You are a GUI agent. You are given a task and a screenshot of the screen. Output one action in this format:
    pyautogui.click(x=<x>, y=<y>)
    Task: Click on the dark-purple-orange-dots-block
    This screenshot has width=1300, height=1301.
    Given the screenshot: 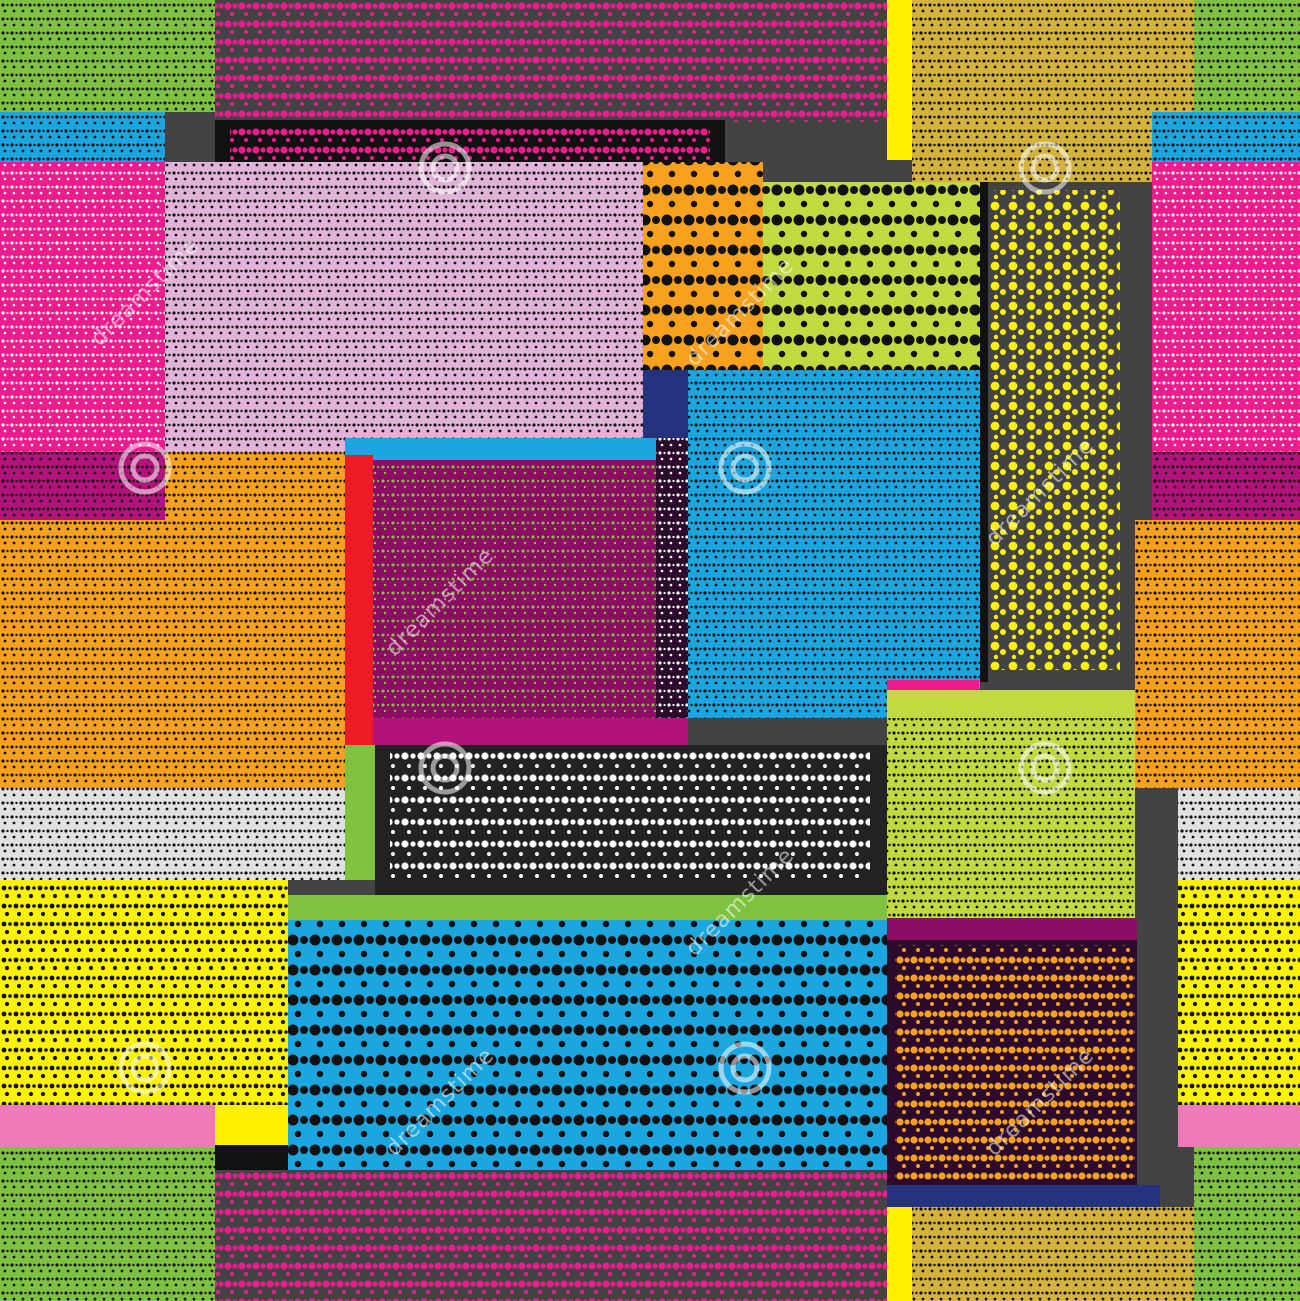 What is the action you would take?
    pyautogui.click(x=1022, y=1062)
    